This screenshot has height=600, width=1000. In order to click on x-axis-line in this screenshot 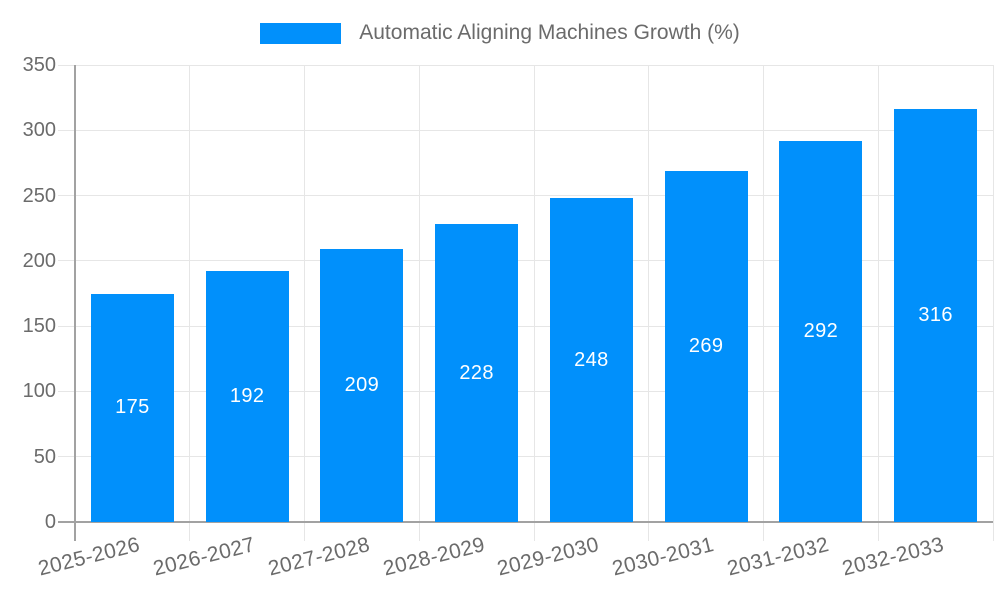, I will do `click(525, 522)`.